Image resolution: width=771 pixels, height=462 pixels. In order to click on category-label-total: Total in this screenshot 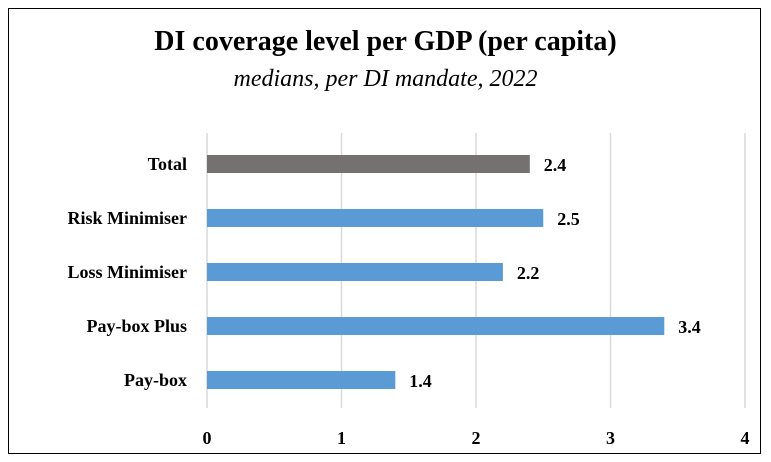, I will do `click(167, 164)`.